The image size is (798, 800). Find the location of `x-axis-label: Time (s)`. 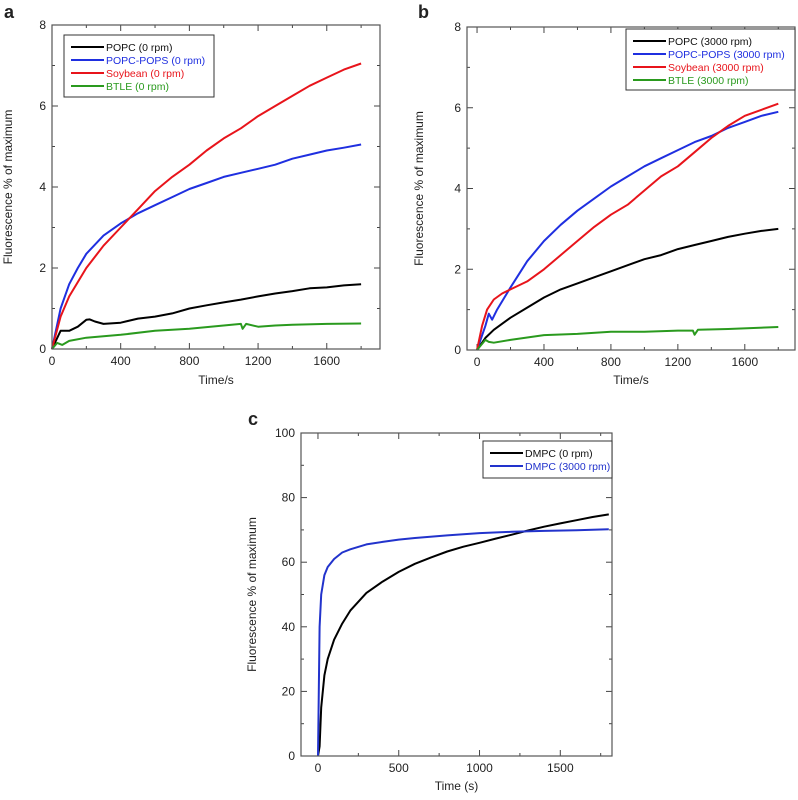

x-axis-label: Time (s) is located at coordinates (457, 786).